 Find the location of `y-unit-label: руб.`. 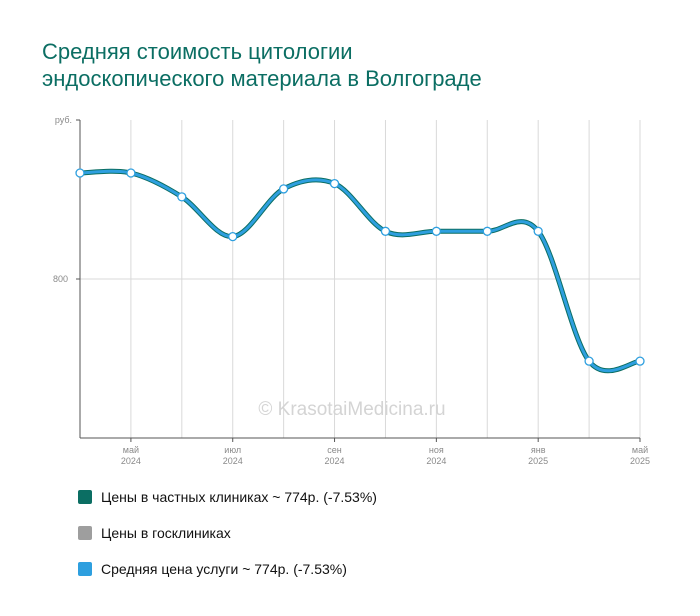

y-unit-label: руб. is located at coordinates (63, 120).